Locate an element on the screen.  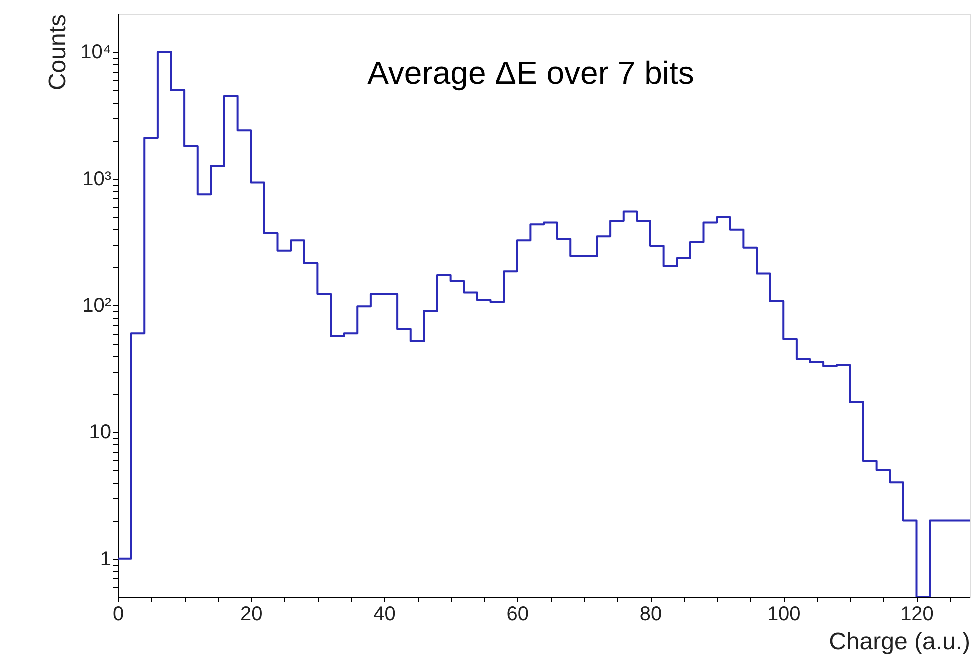
x-tick-label: 80 is located at coordinates (651, 615).